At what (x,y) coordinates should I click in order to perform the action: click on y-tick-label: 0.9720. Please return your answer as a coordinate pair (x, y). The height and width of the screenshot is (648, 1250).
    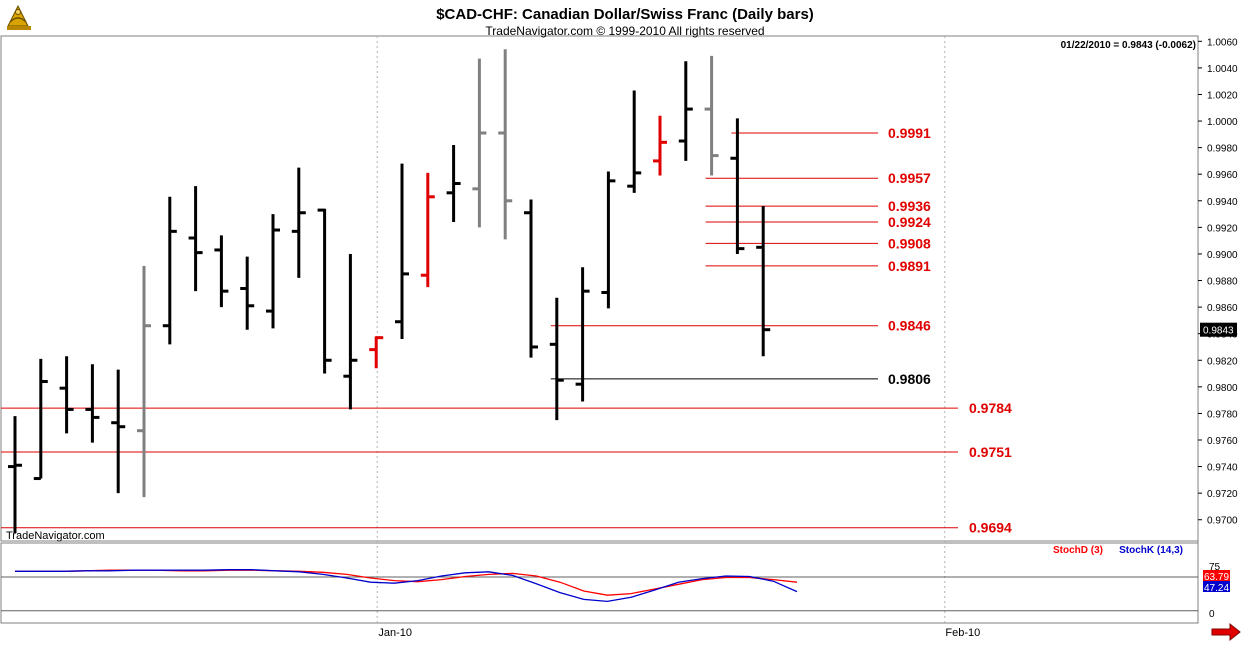
    Looking at the image, I should click on (1222, 494).